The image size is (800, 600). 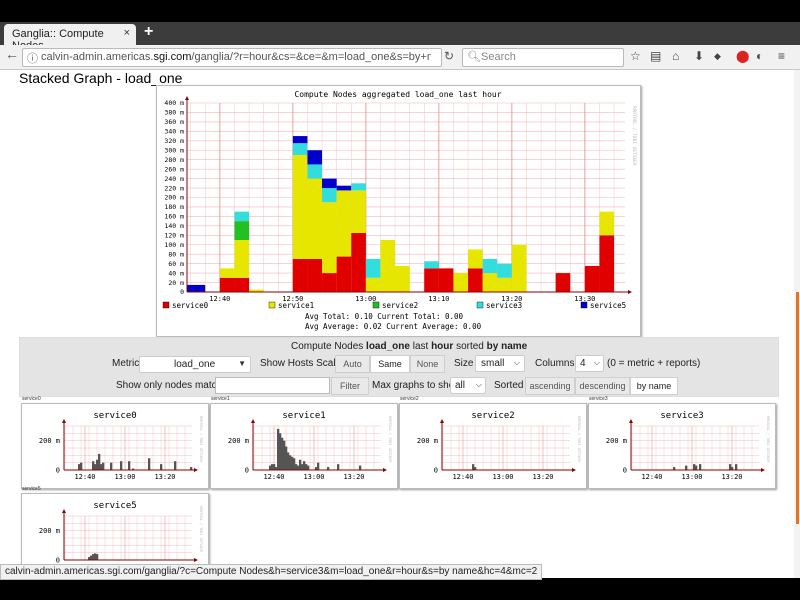 What do you see at coordinates (656, 56) in the screenshot?
I see `reading-list-icon: ▤` at bounding box center [656, 56].